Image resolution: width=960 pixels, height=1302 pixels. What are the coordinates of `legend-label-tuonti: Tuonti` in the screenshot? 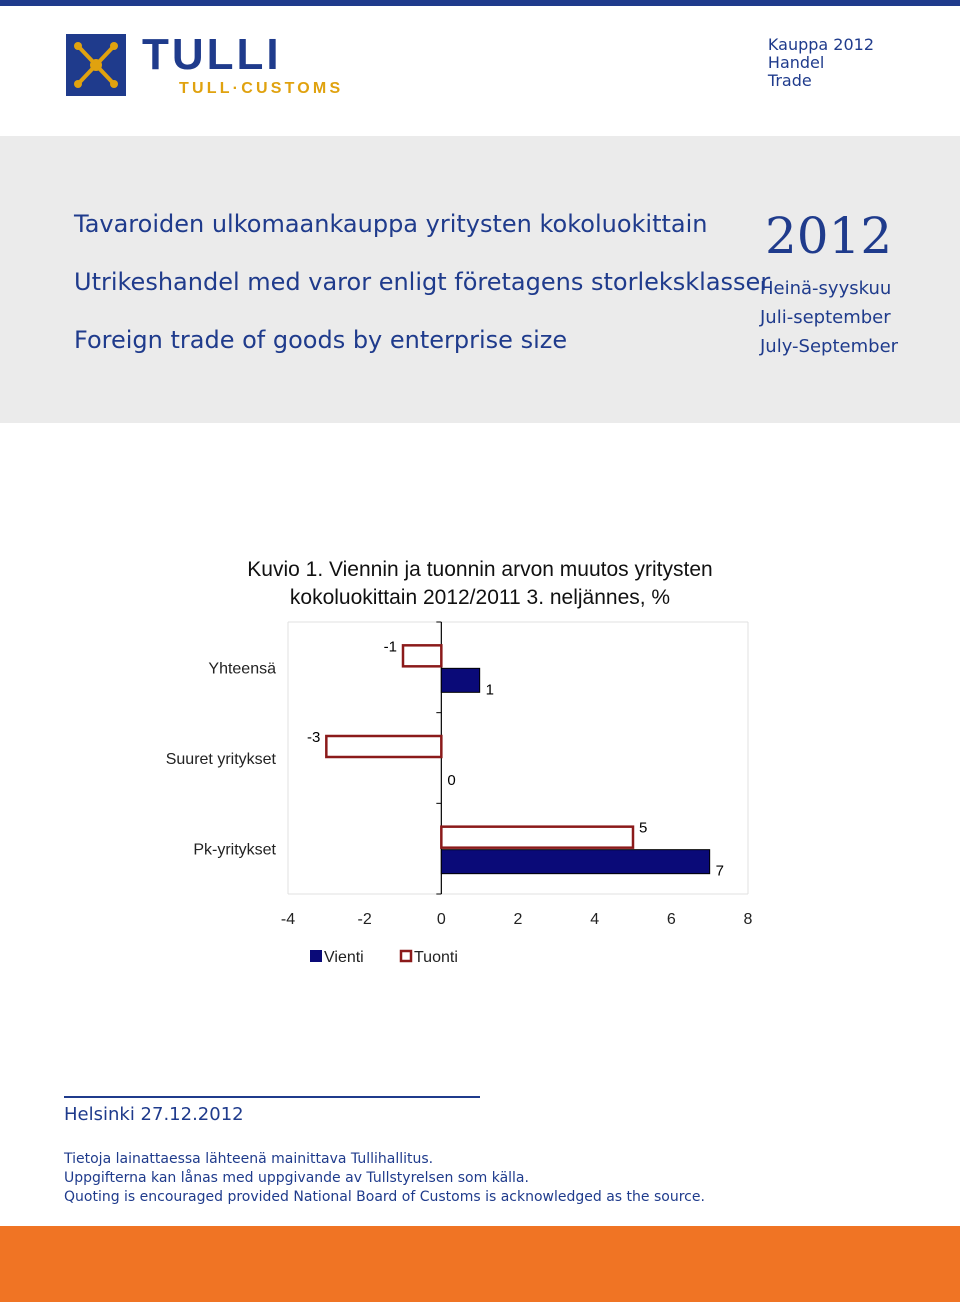 It's located at (436, 957).